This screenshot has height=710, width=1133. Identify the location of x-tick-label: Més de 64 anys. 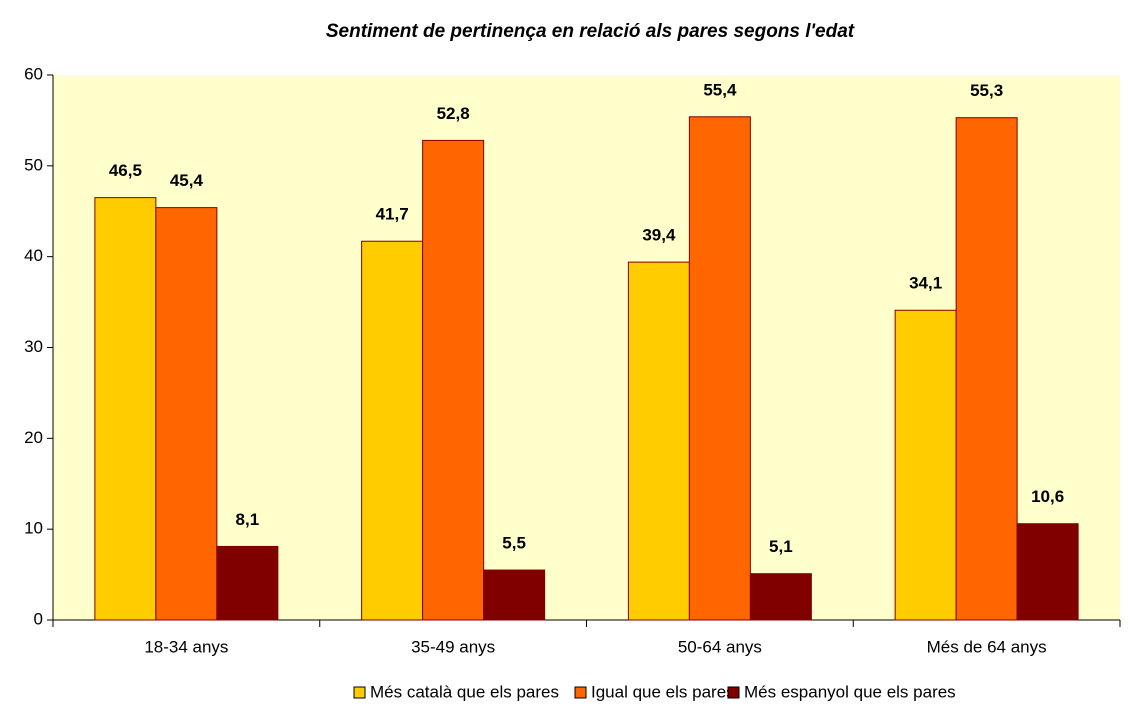
(987, 646).